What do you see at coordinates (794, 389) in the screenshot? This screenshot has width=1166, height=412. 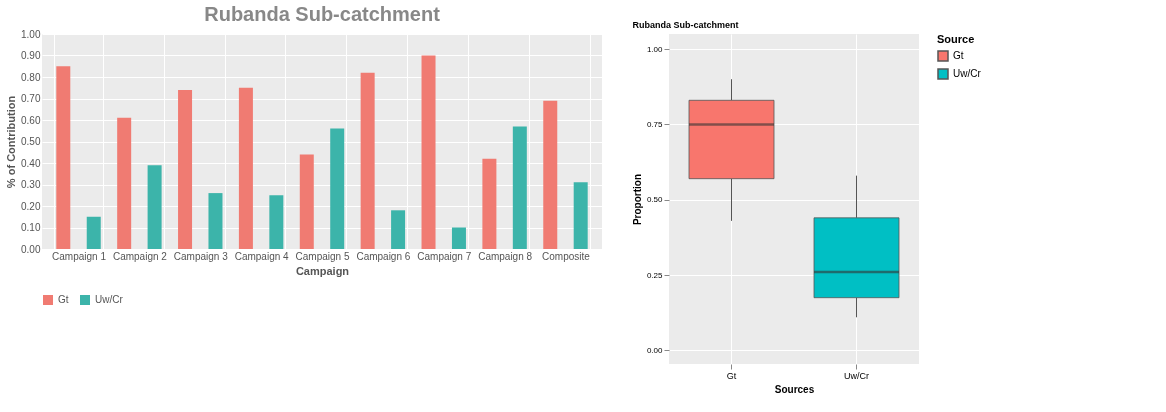 I see `x-axis-title: Sources` at bounding box center [794, 389].